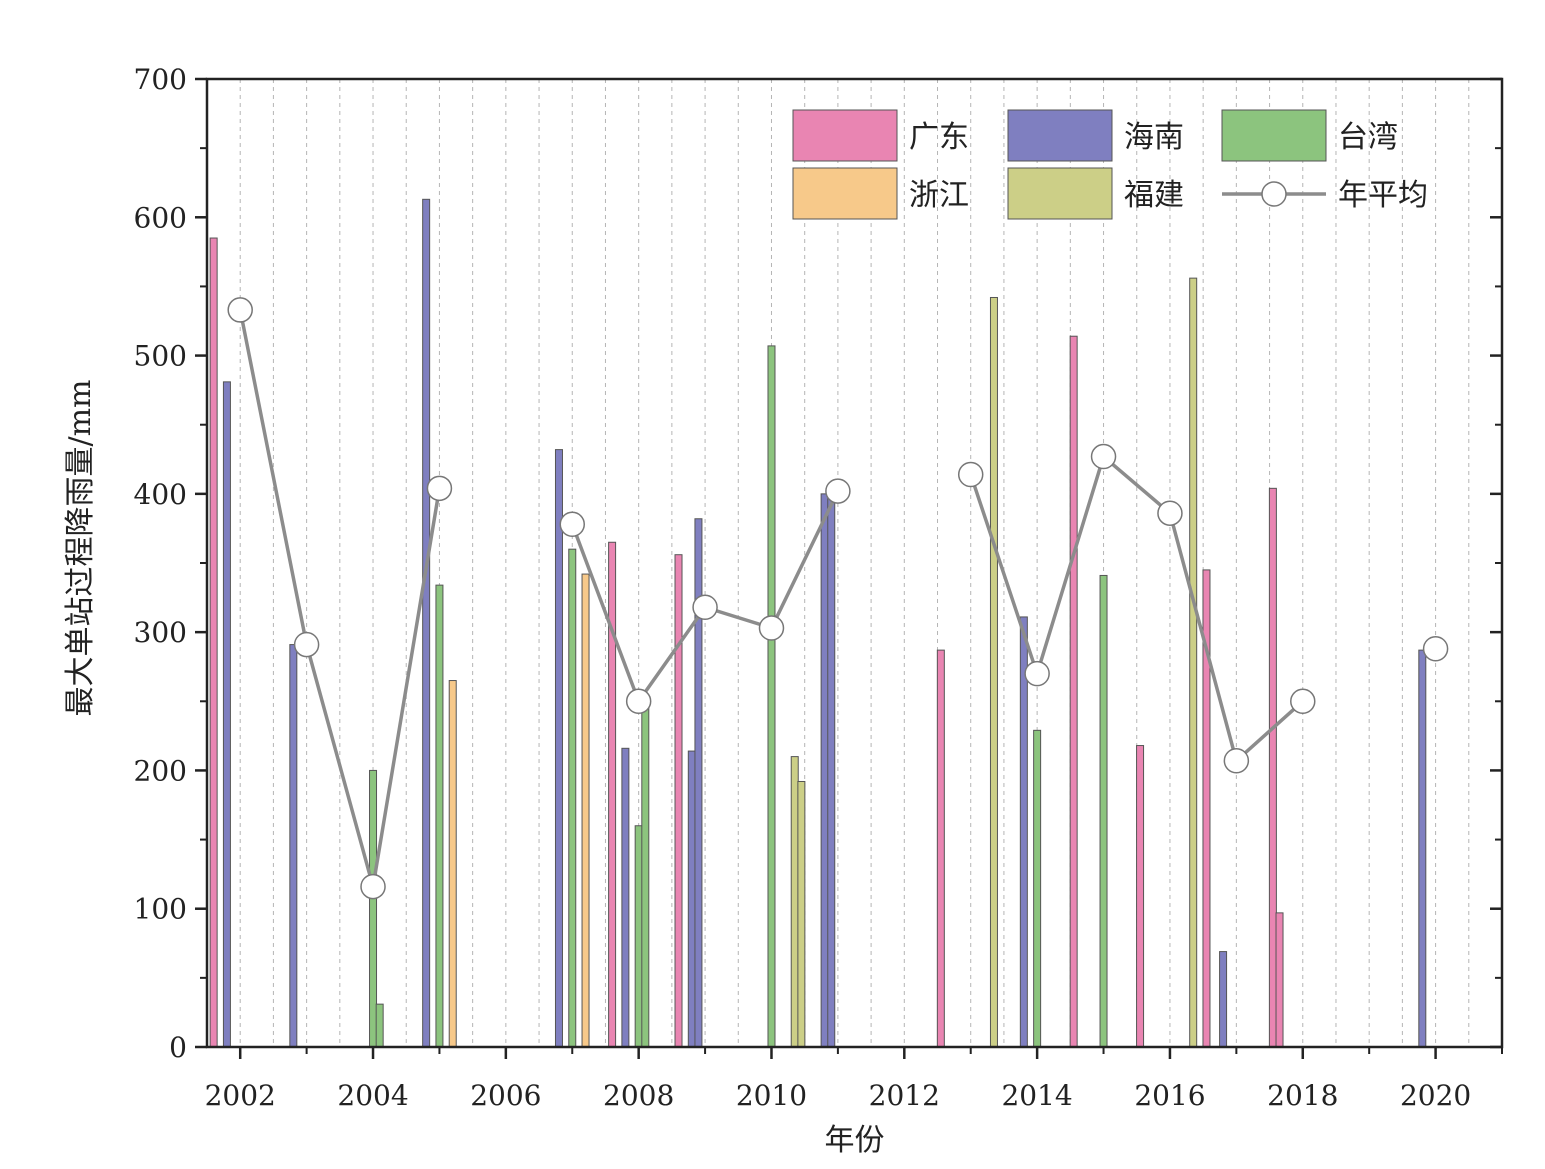 The width and height of the screenshot is (1545, 1169). I want to click on x-tick-label: 2018, so click(1302, 1095).